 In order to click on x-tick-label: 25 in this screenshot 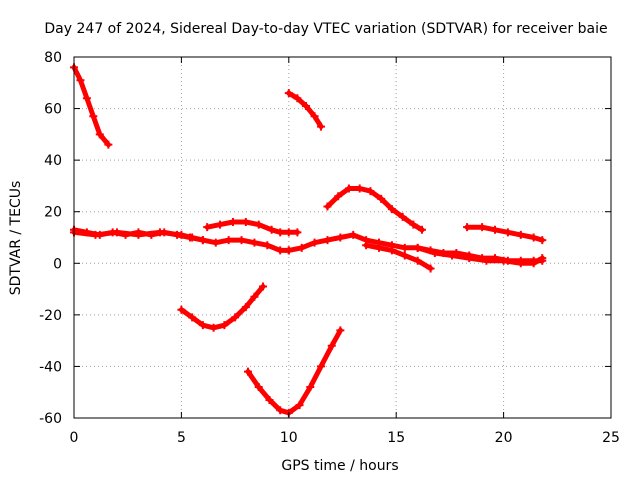, I will do `click(611, 438)`.